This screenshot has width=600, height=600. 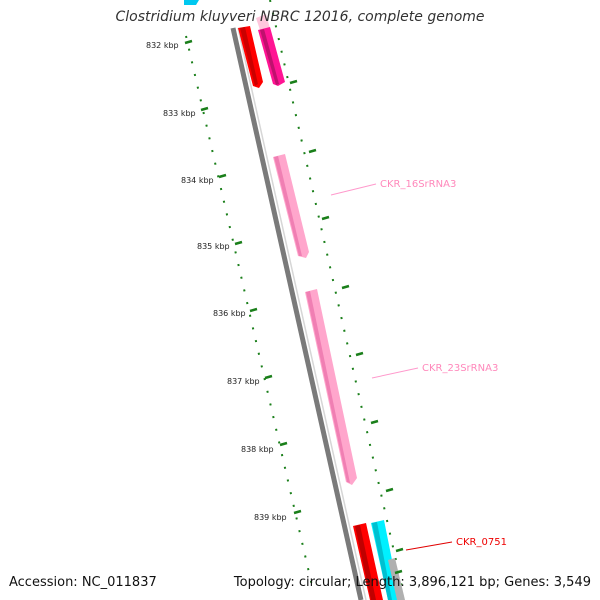 I want to click on leader-line-23s, so click(x=395, y=373).